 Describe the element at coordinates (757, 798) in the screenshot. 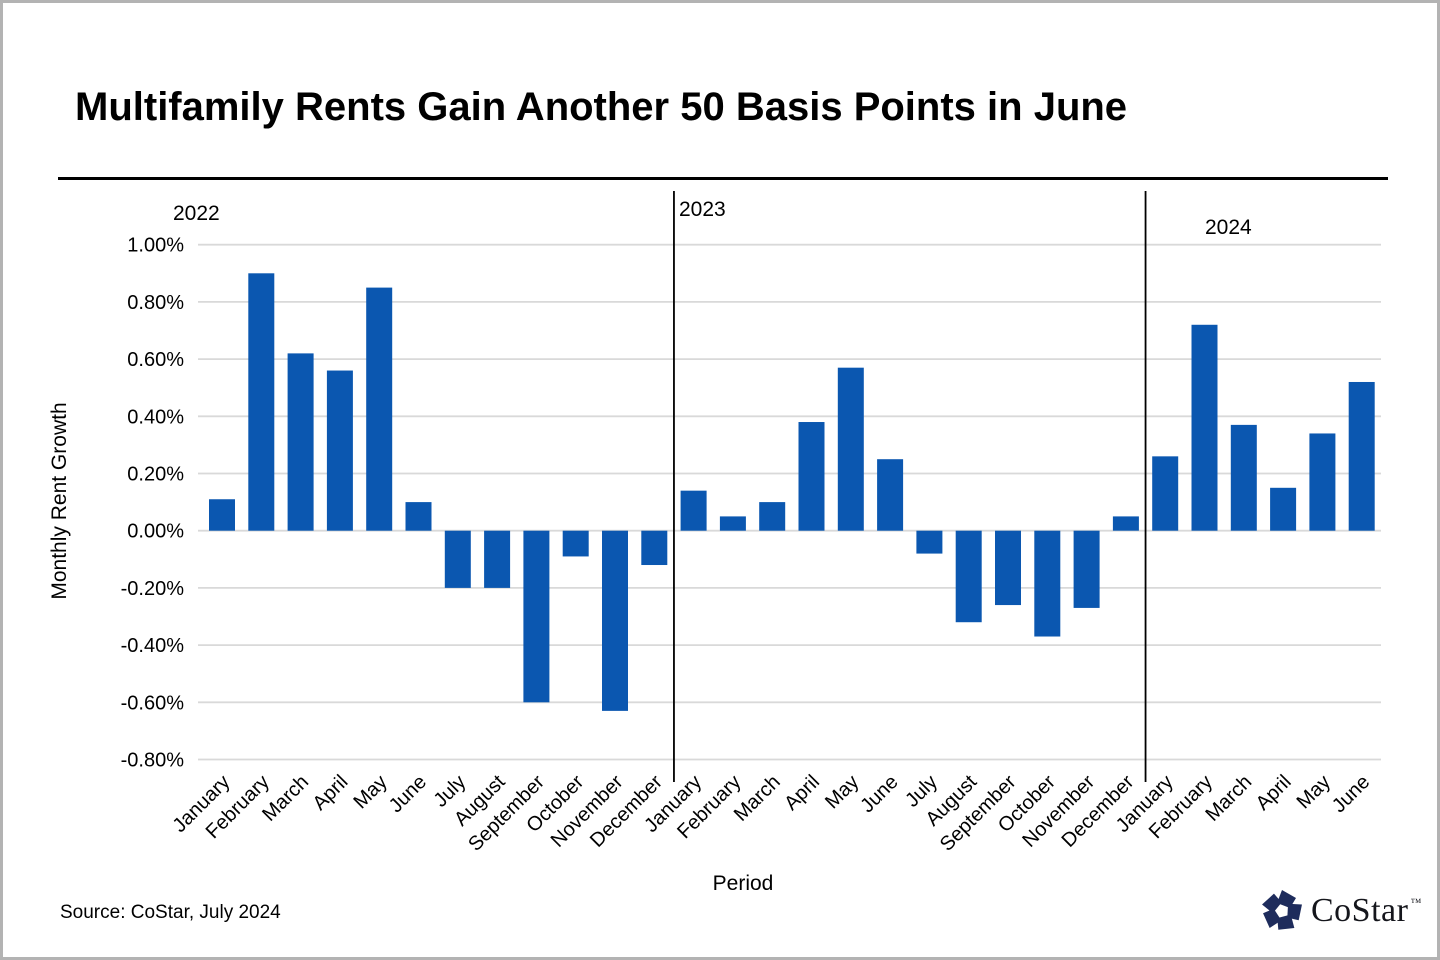

I see `x-label-2023-March: March` at that location.